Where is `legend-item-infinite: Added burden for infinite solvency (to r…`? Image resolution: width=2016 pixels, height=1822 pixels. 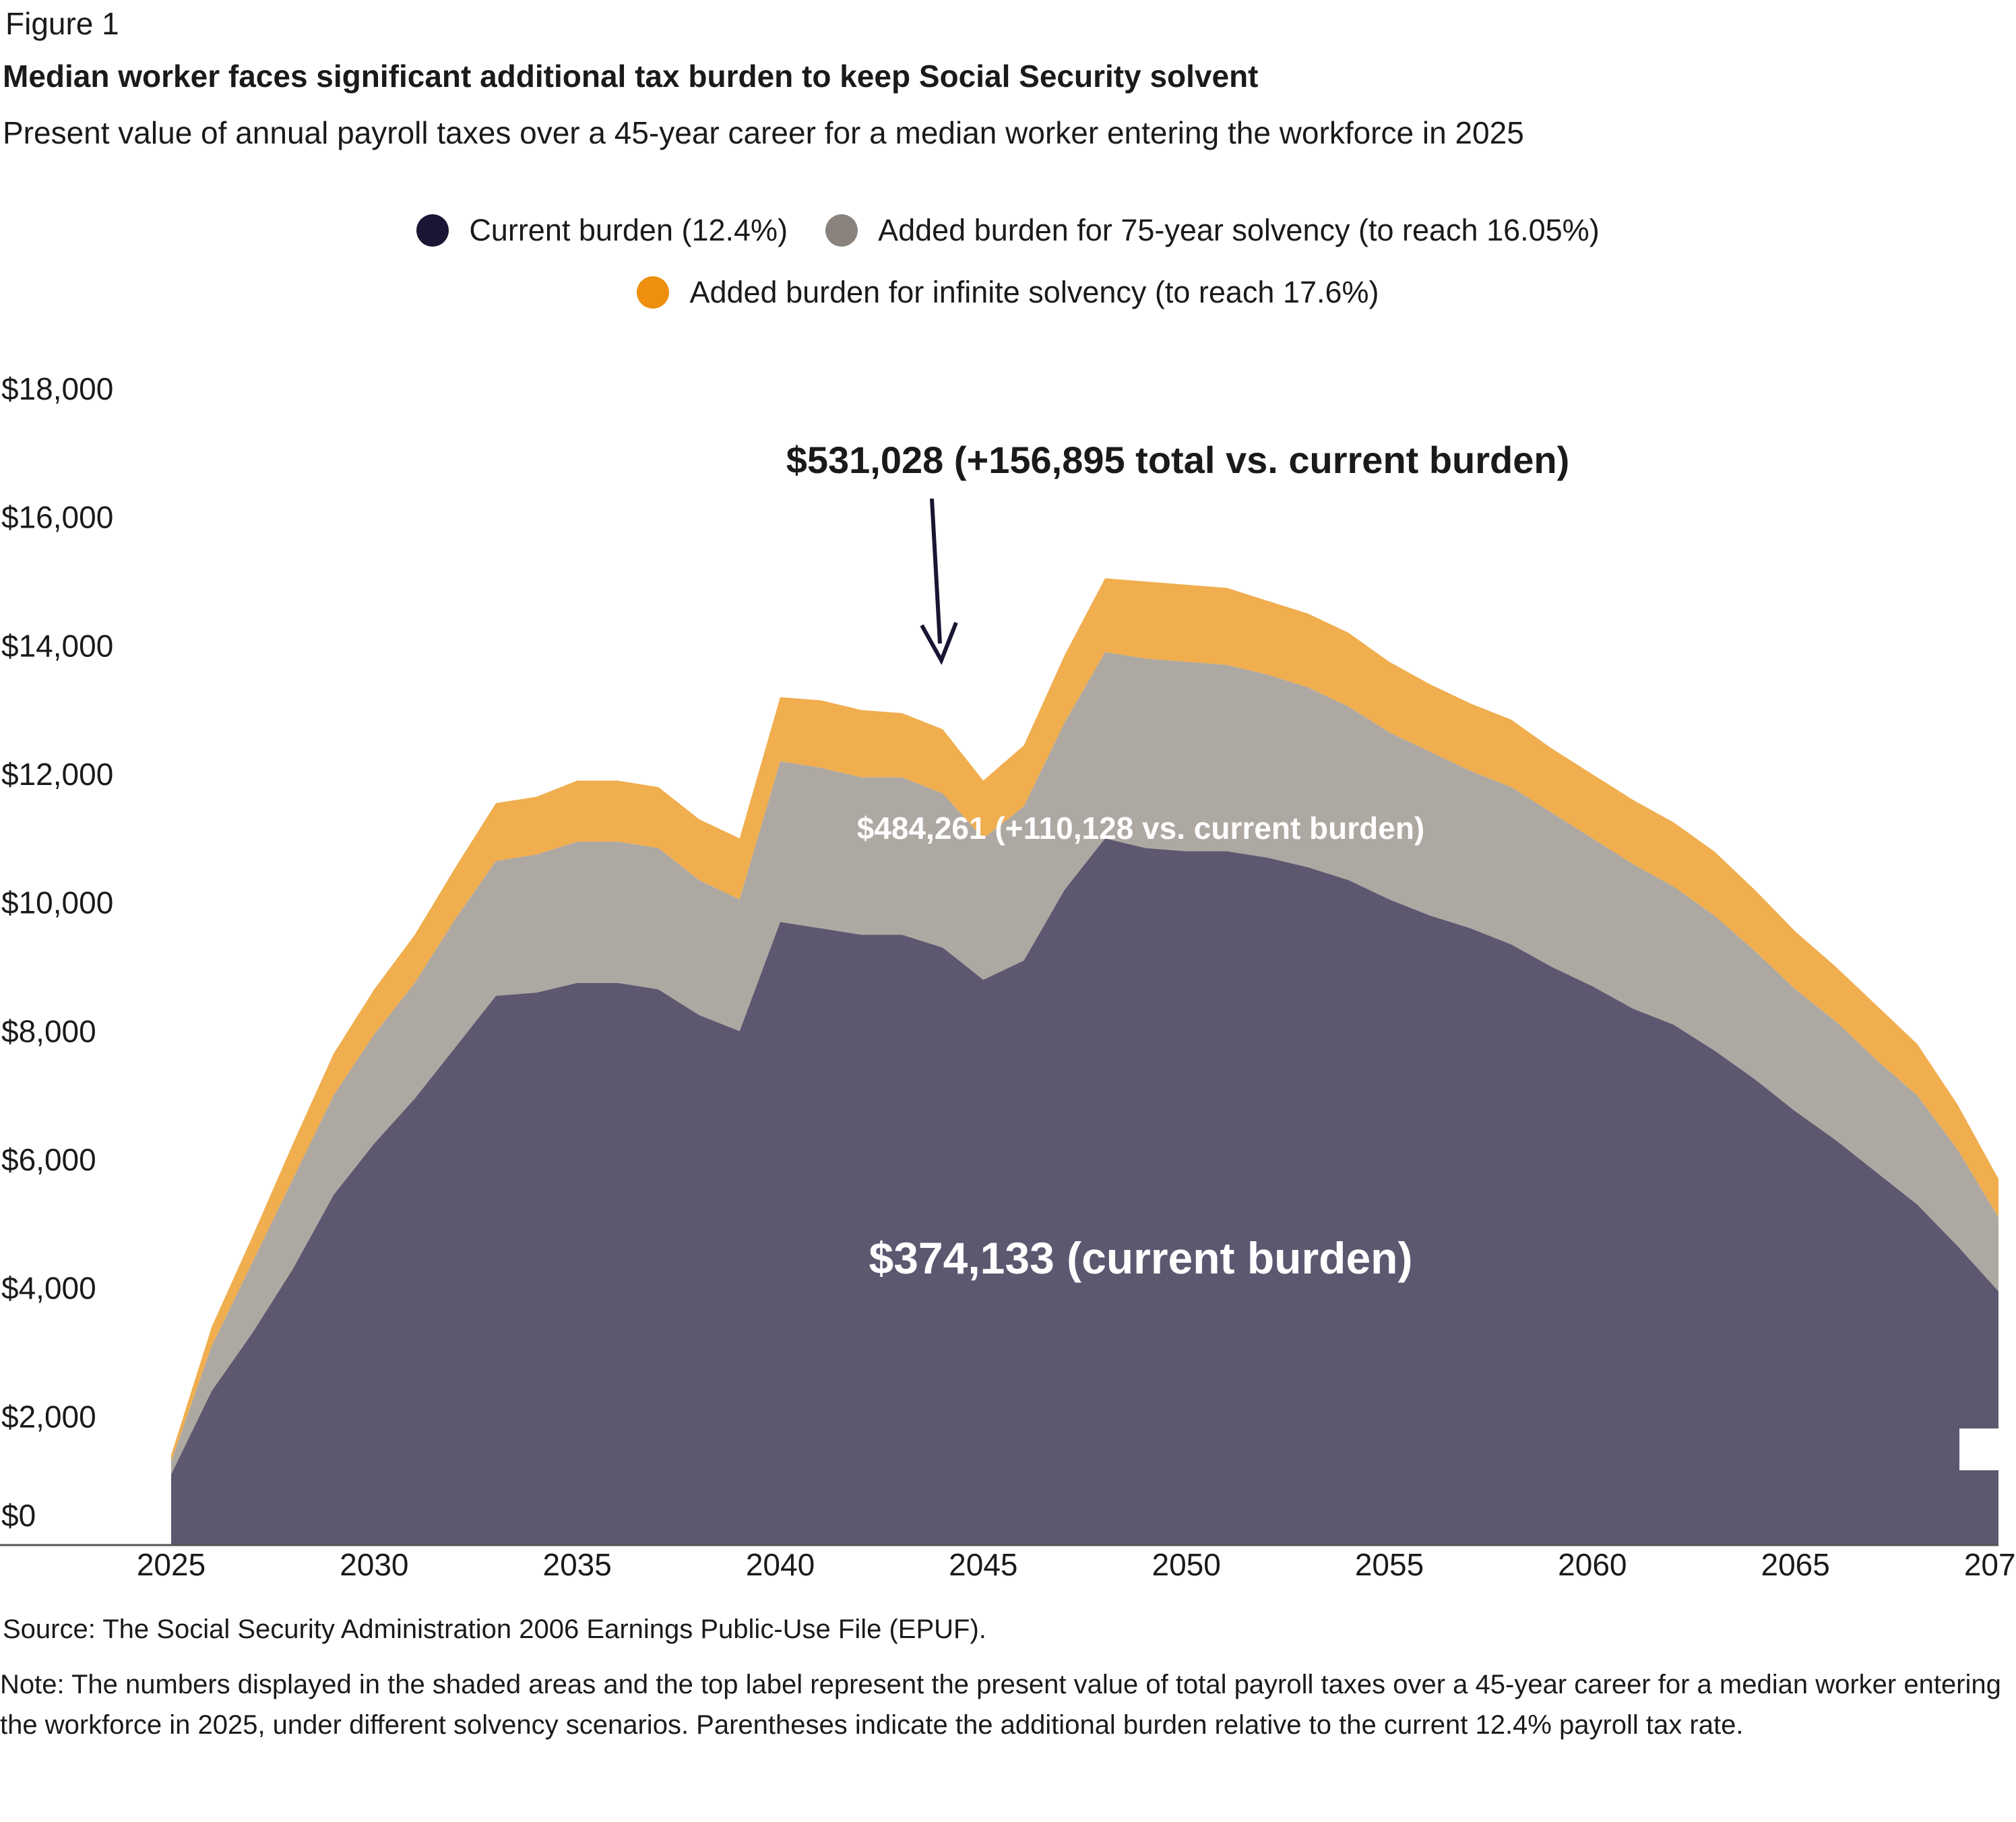 legend-item-infinite: Added burden for infinite solvency (to r… is located at coordinates (1008, 292).